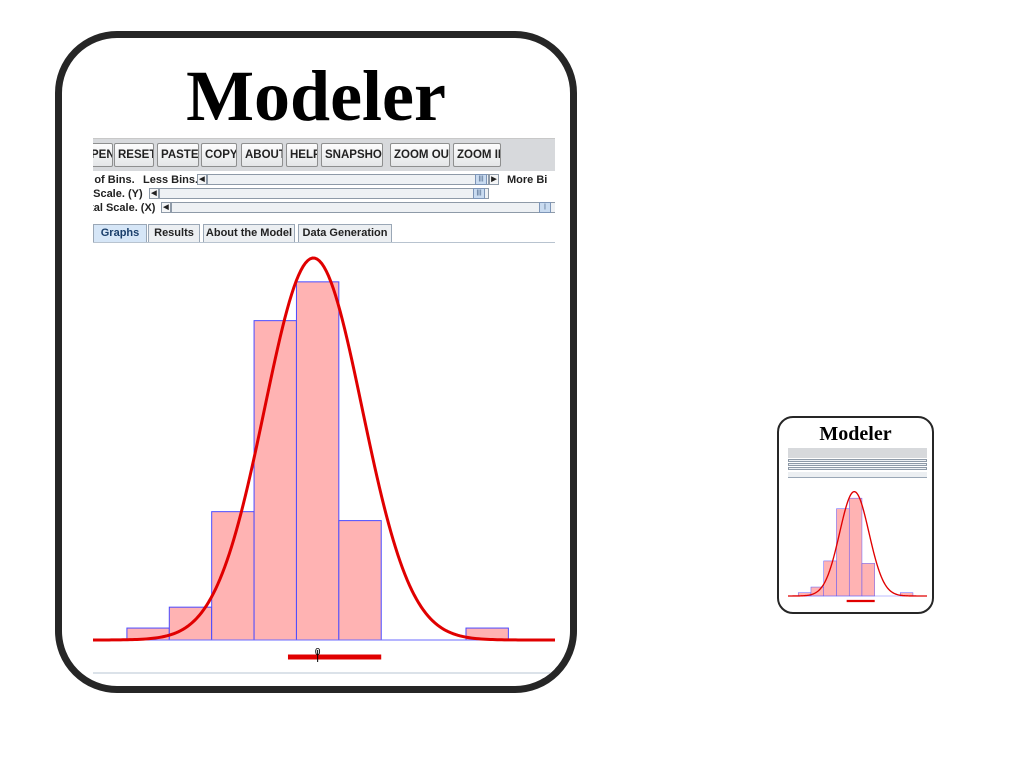 Image resolution: width=1024 pixels, height=768 pixels. What do you see at coordinates (527, 180) in the screenshot?
I see `more-bins-label: More Bi` at bounding box center [527, 180].